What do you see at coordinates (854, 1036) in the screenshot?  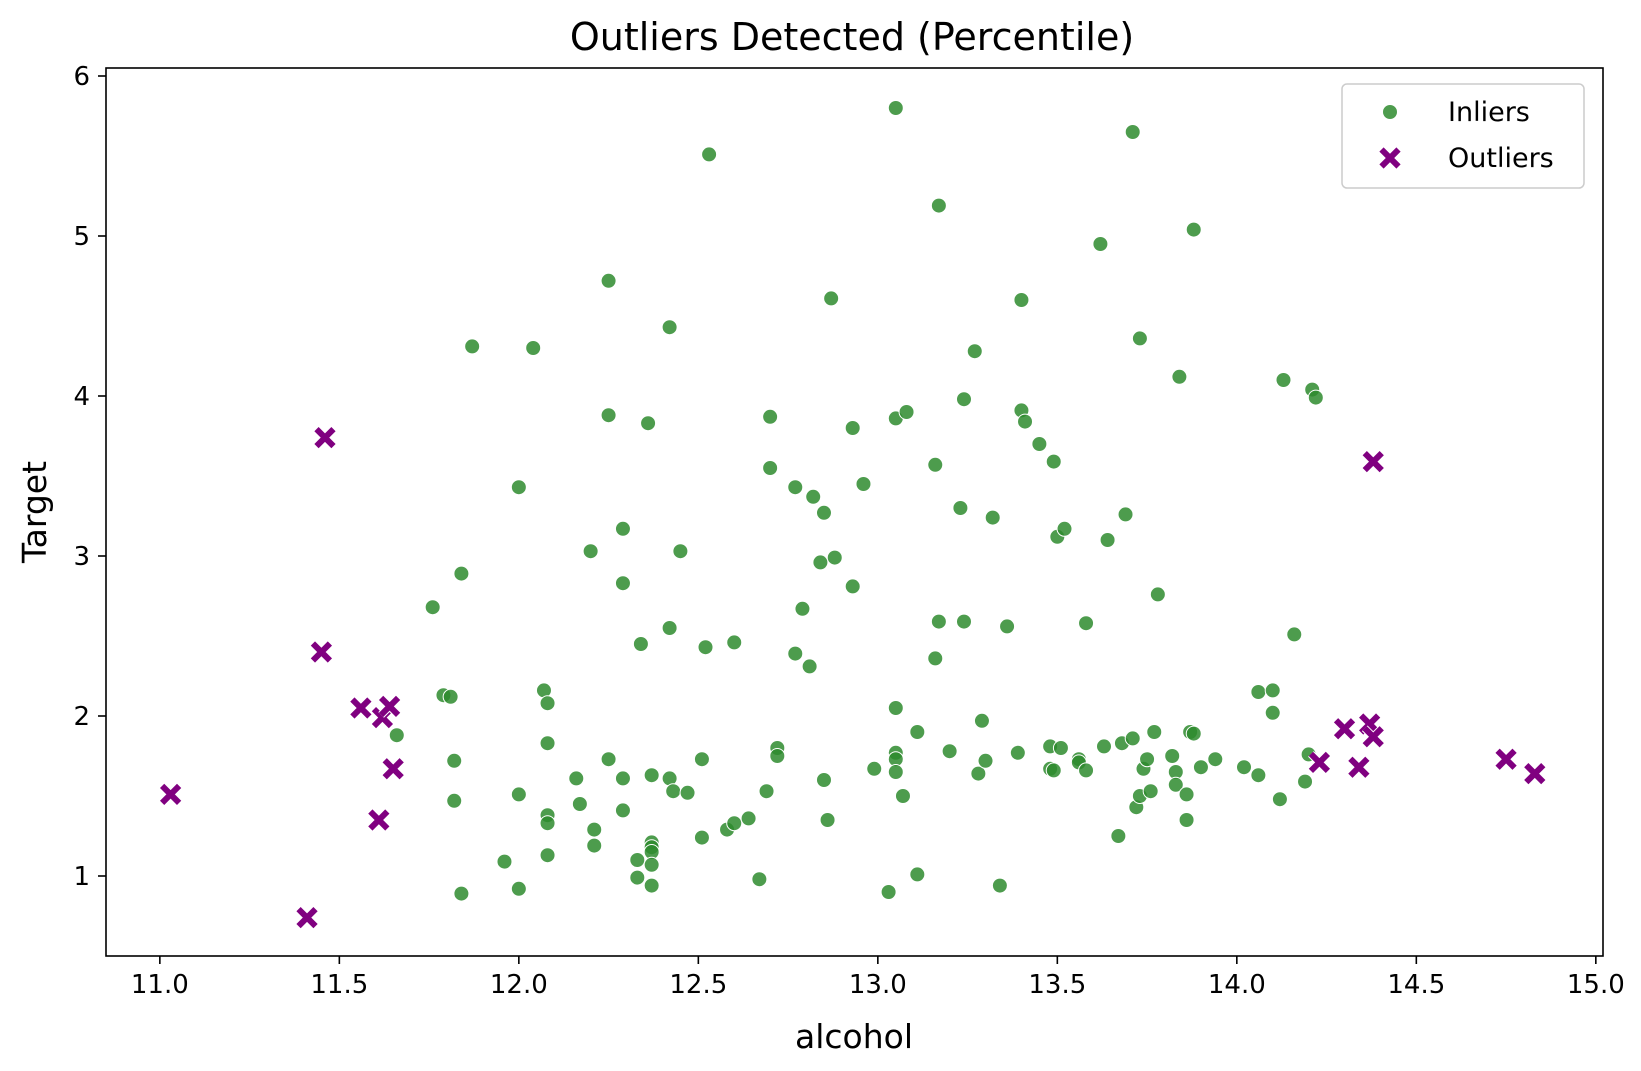 I see `x-axis-title: alcohol` at bounding box center [854, 1036].